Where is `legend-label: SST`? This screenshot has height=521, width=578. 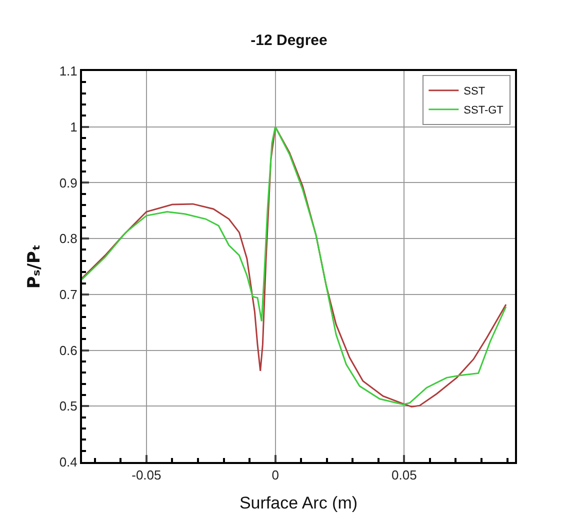 legend-label: SST is located at coordinates (475, 92).